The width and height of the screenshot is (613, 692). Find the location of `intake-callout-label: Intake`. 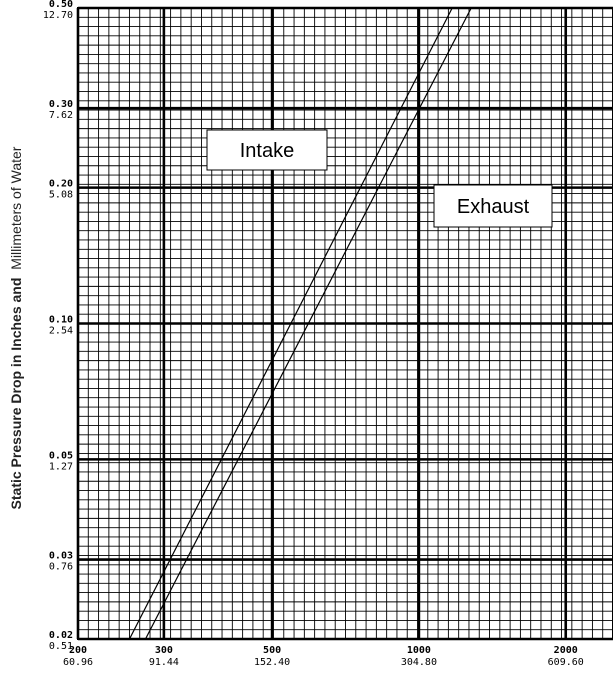

intake-callout-label: Intake is located at coordinates (267, 151).